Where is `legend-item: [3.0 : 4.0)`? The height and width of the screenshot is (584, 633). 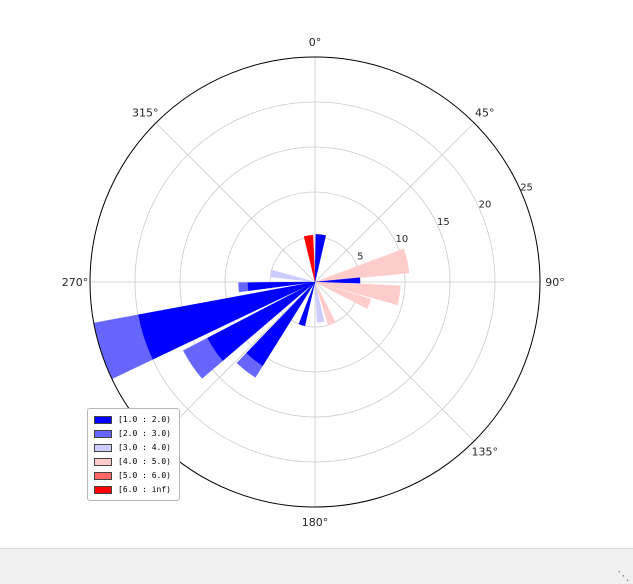
legend-item: [3.0 : 4.0) is located at coordinates (132, 447).